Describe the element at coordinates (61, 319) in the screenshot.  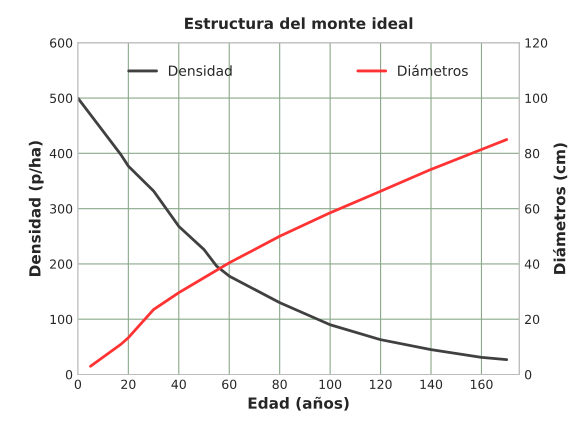
I see `y-tick-label: 100` at that location.